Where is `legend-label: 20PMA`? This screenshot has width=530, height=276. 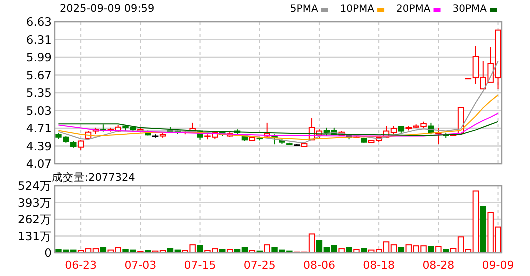 legend-label: 20PMA is located at coordinates (413, 9).